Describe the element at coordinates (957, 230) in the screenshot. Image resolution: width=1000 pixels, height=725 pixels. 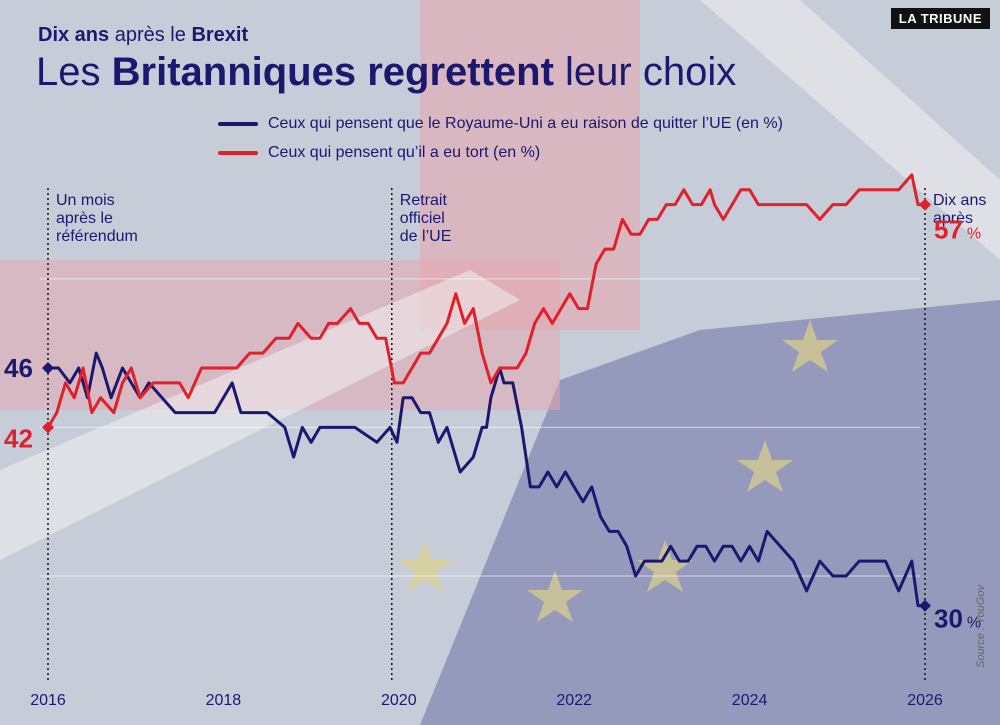
I see `end-value-red: 57%` at that location.